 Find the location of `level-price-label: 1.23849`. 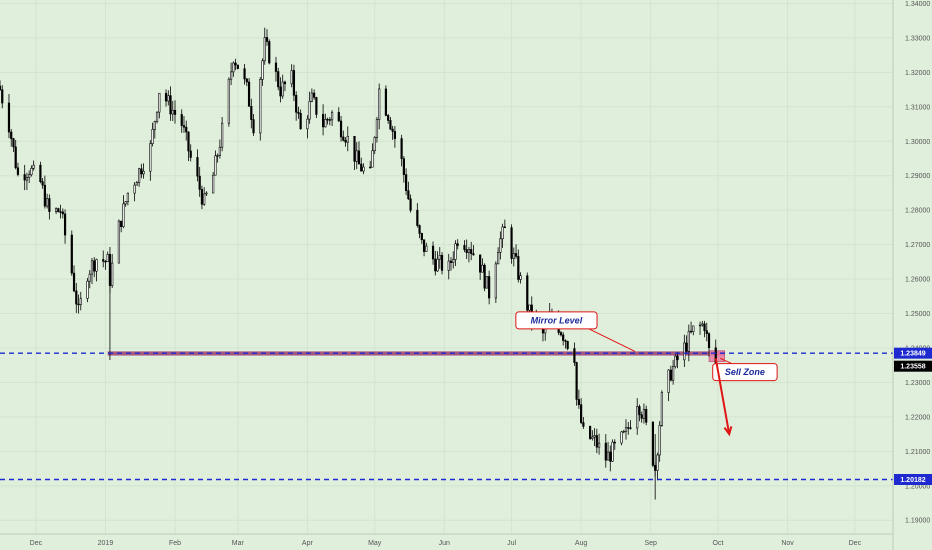

level-price-label: 1.23849 is located at coordinates (912, 354).